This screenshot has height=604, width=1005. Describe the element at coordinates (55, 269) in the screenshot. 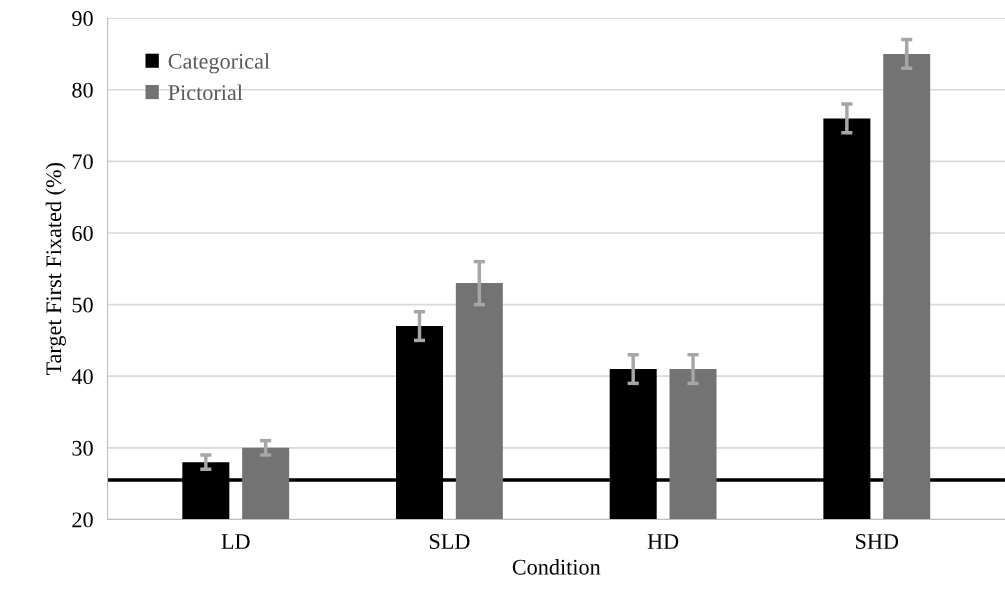

I see `y-axis-title: Target First Fixated (%)` at that location.